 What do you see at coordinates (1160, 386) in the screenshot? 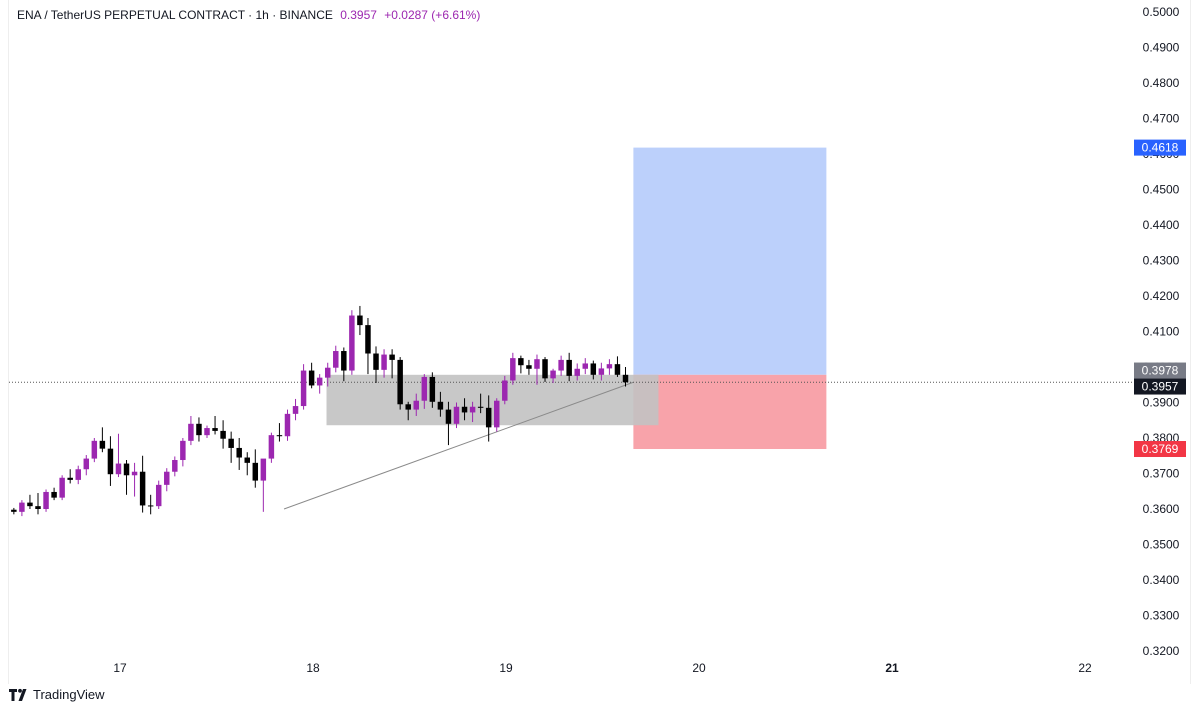
I see `last-price-badge` at bounding box center [1160, 386].